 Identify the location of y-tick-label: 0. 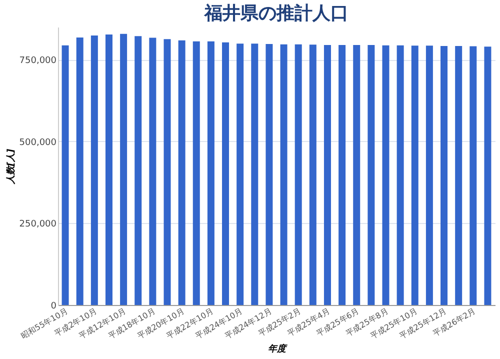
(53, 307).